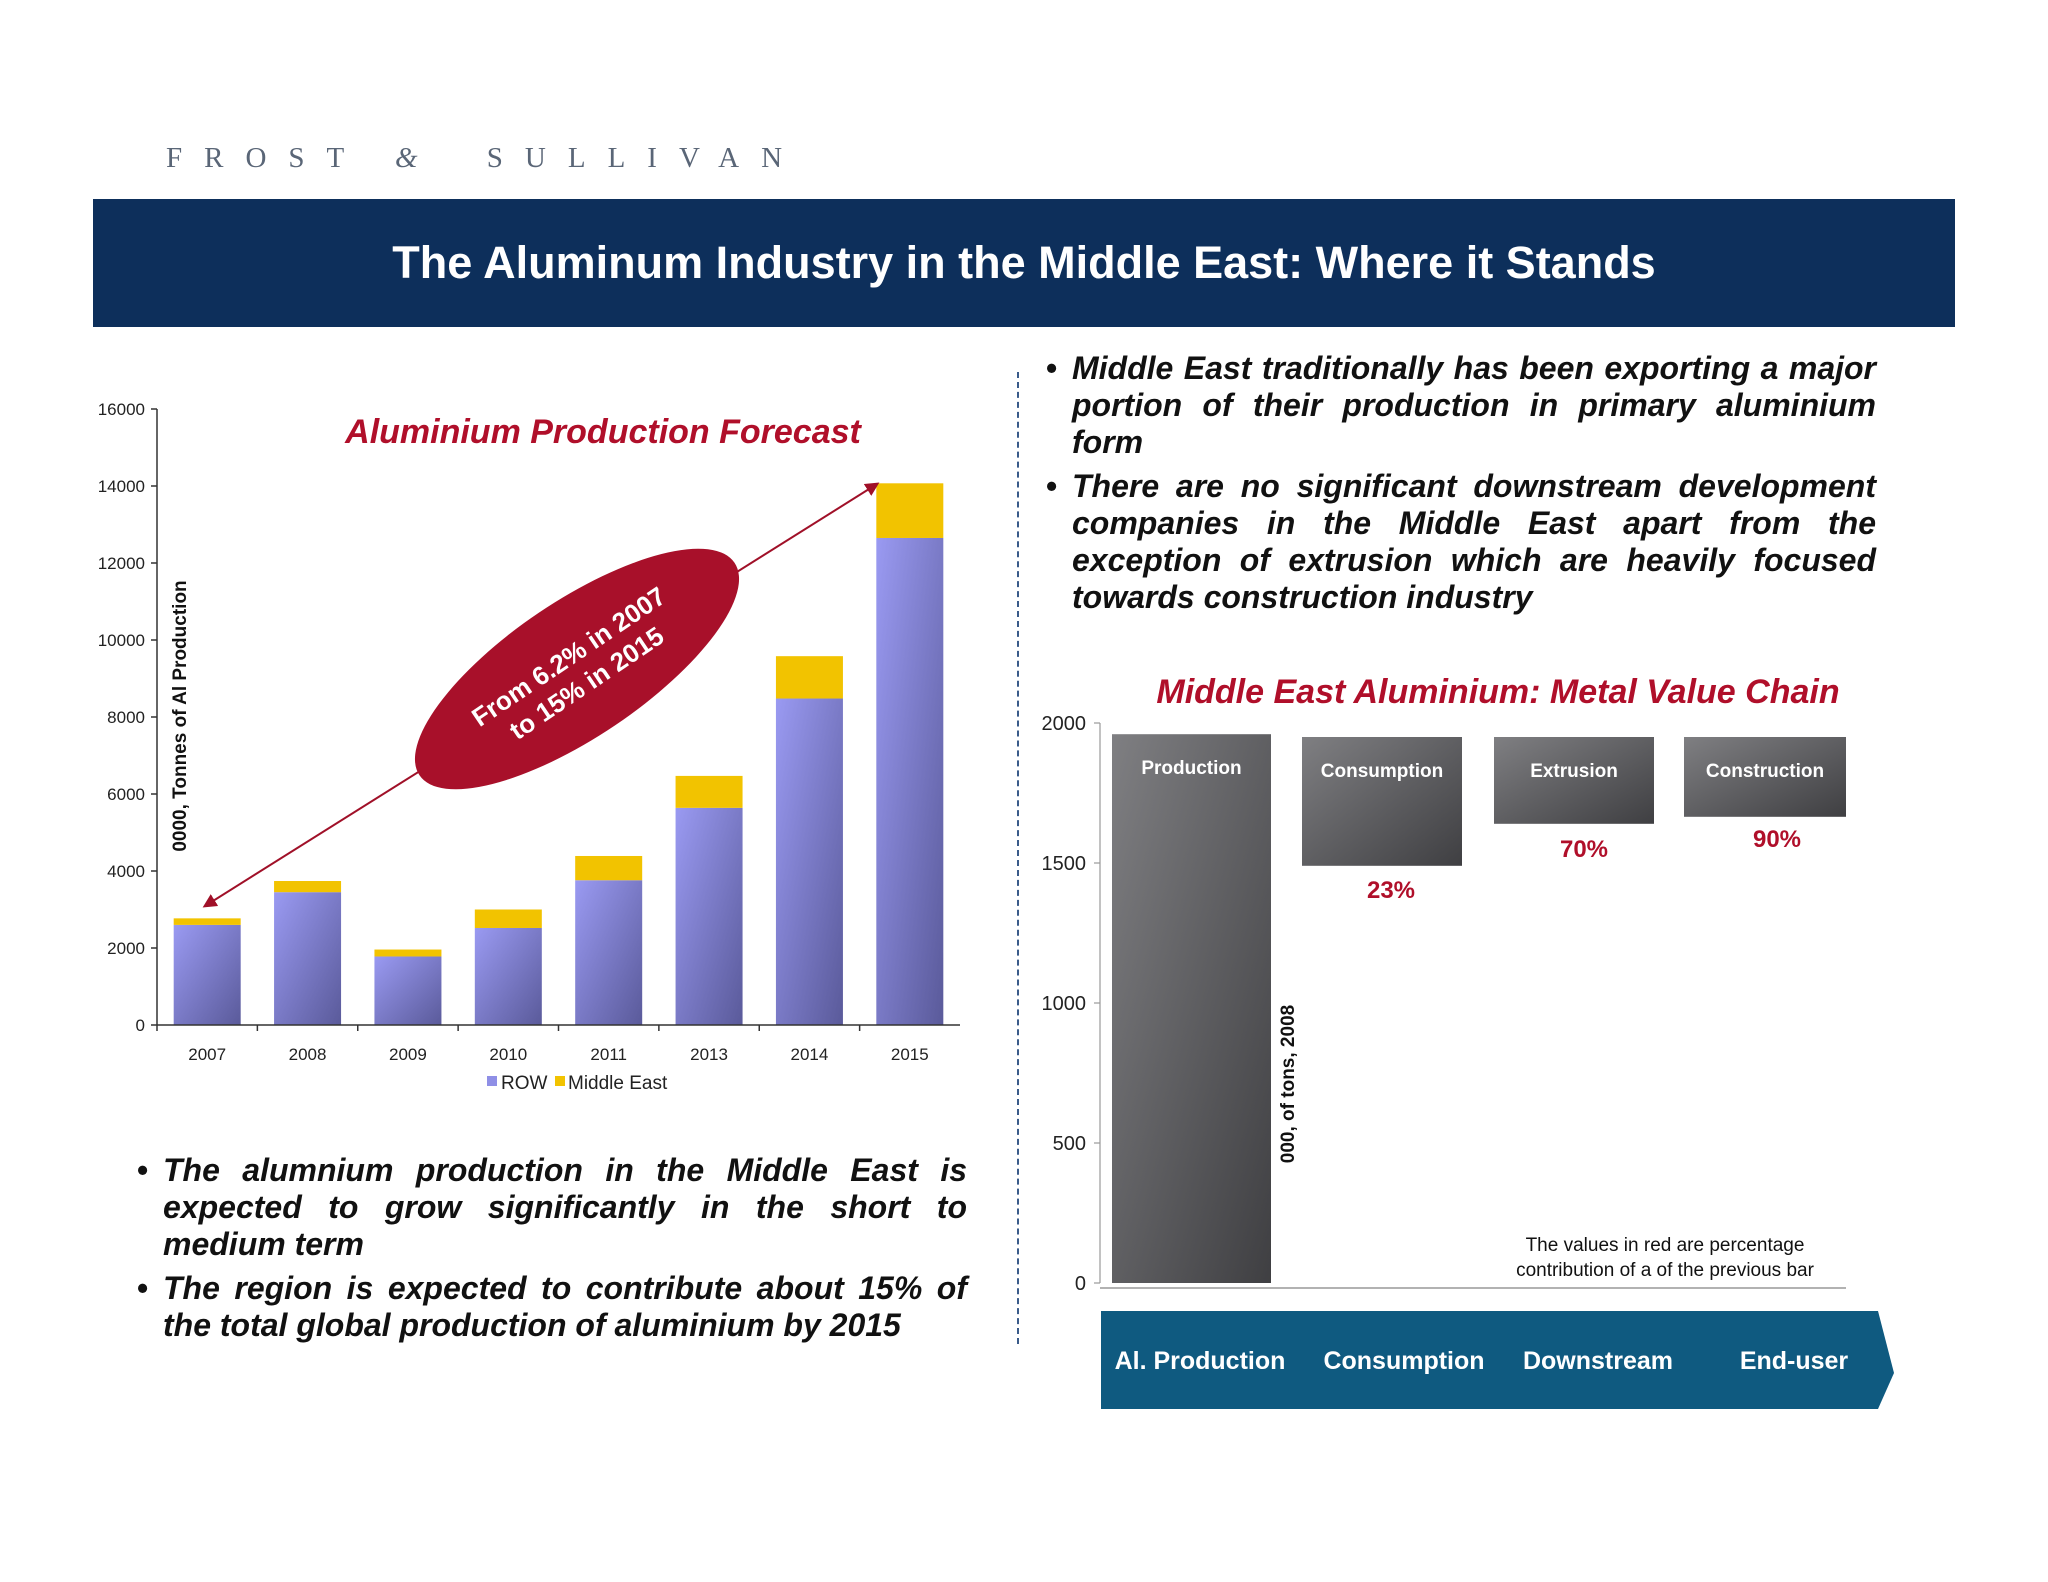 The width and height of the screenshot is (2048, 1582). Describe the element at coordinates (1018, 858) in the screenshot. I see `section-divider` at that location.